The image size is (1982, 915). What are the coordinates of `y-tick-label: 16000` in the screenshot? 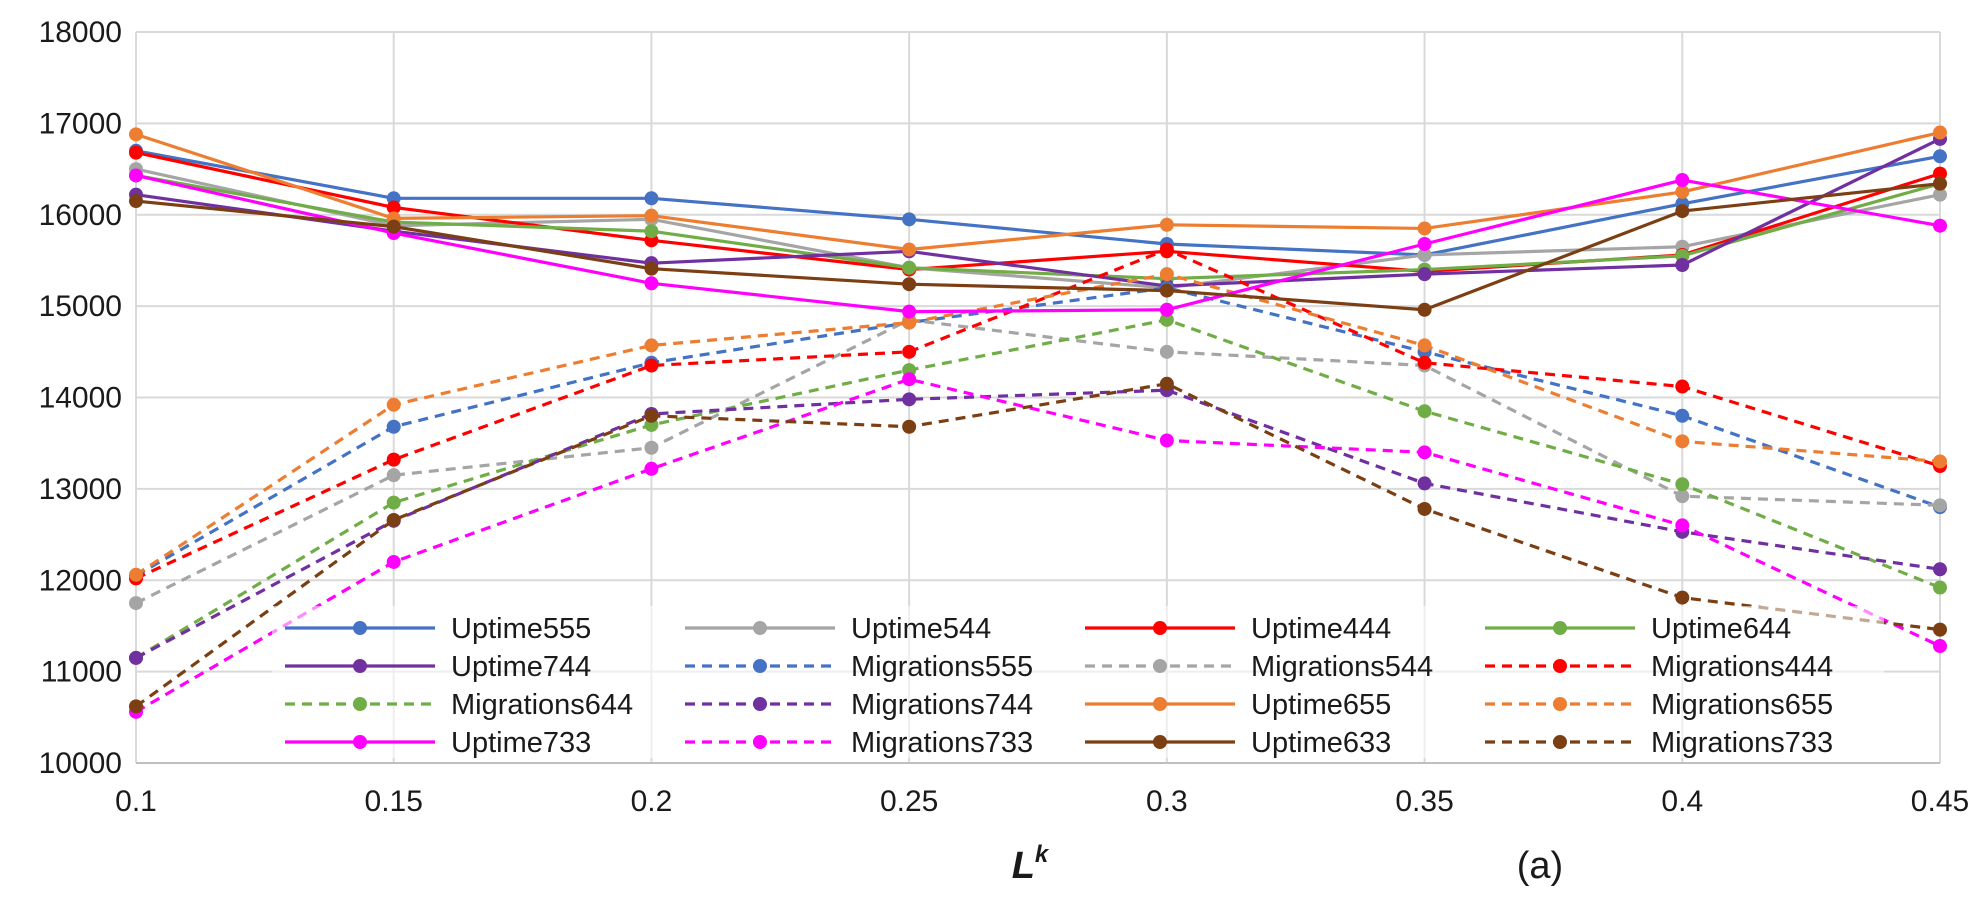 It's located at (80, 215).